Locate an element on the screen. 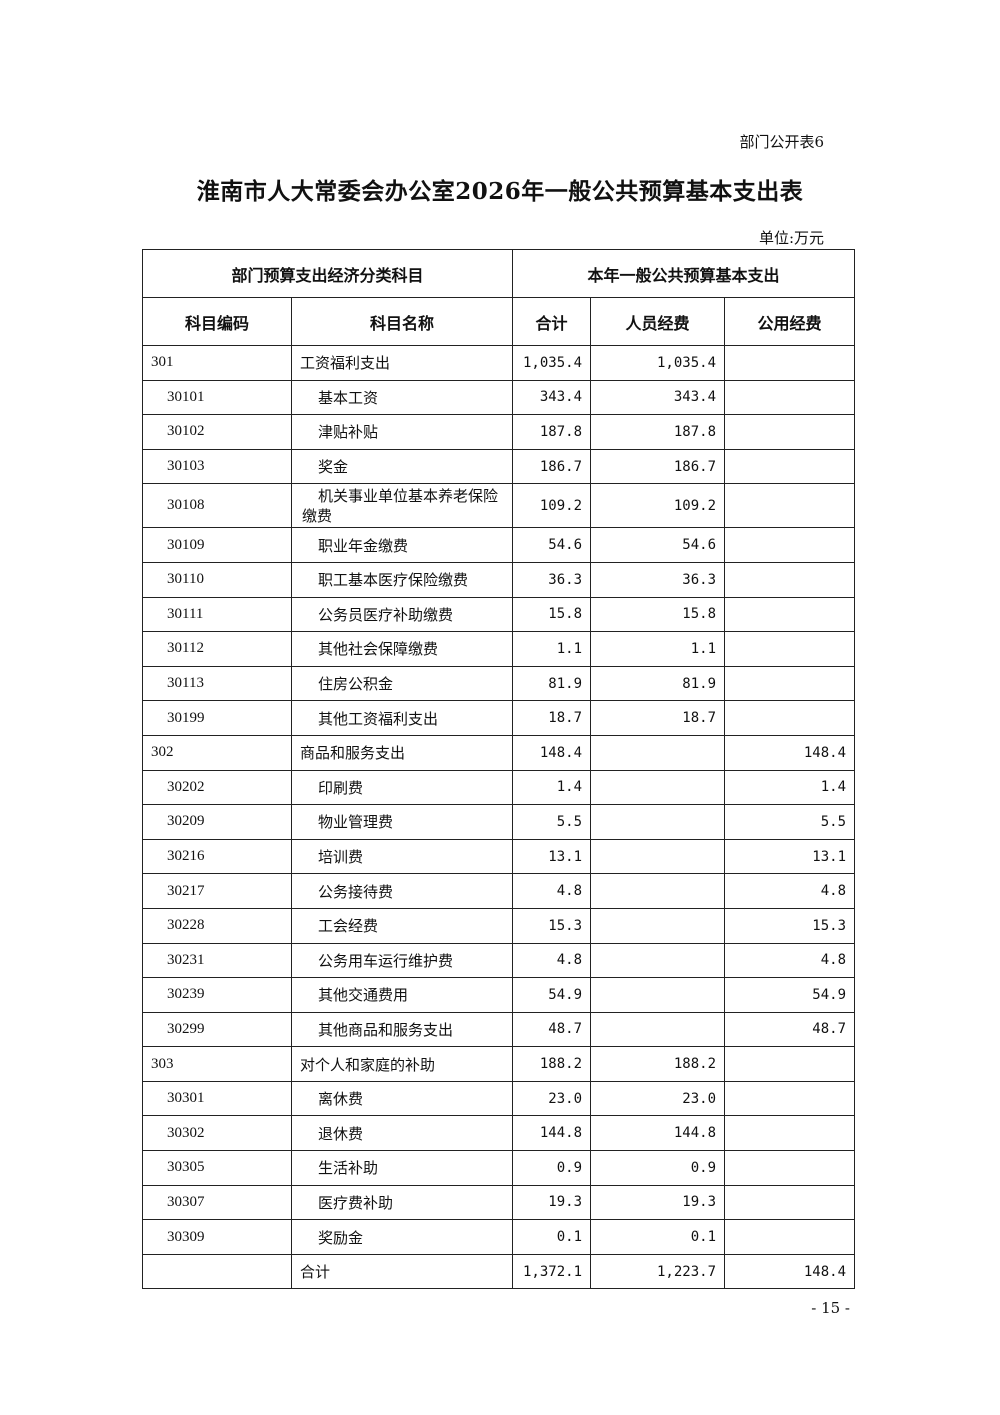 This screenshot has width=1000, height=1415. cell-code: 30209 is located at coordinates (217, 822).